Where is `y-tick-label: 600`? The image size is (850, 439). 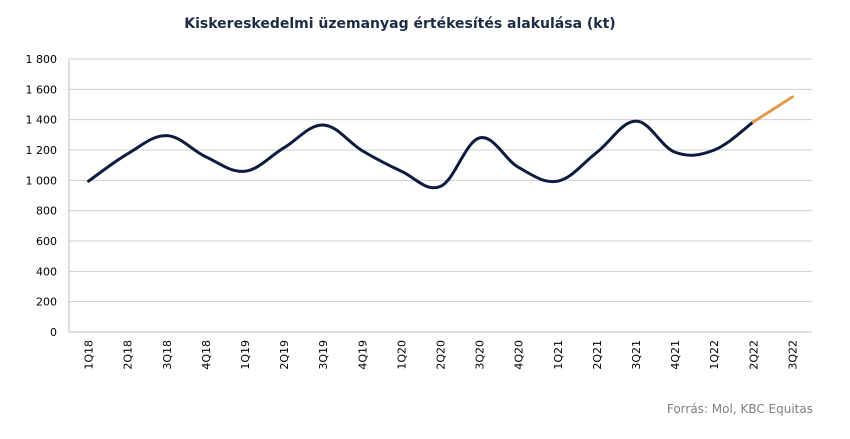 y-tick-label: 600 is located at coordinates (46, 241).